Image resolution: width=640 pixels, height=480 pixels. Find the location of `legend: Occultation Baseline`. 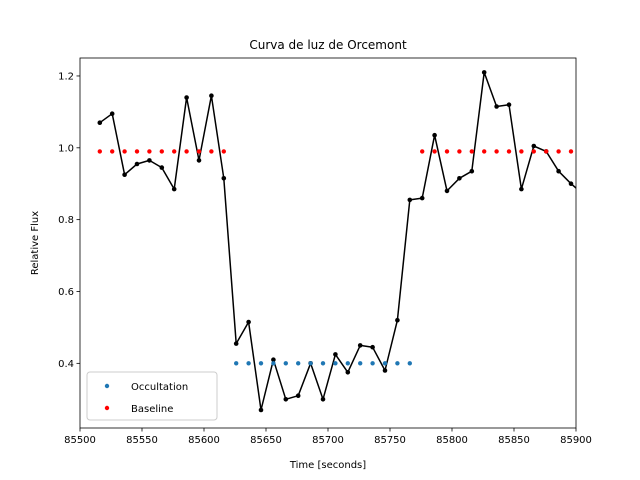

legend: Occultation Baseline is located at coordinates (152, 396).